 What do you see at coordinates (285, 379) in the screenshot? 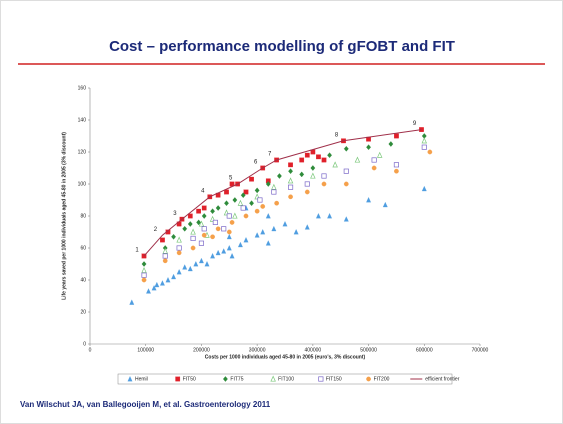
I see `legend-box` at bounding box center [285, 379].